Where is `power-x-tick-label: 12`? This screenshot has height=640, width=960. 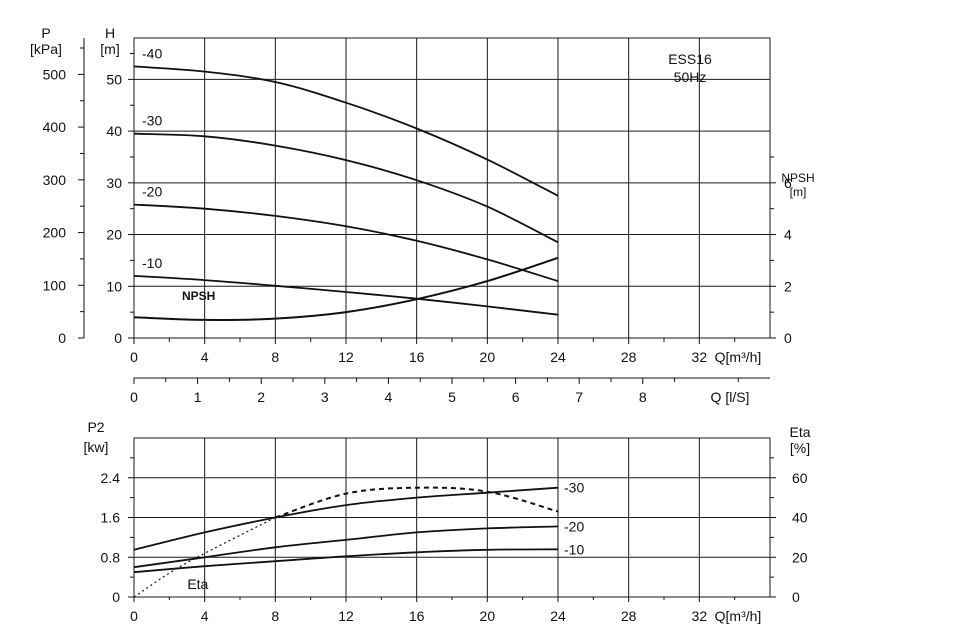 power-x-tick-label: 12 is located at coordinates (346, 616).